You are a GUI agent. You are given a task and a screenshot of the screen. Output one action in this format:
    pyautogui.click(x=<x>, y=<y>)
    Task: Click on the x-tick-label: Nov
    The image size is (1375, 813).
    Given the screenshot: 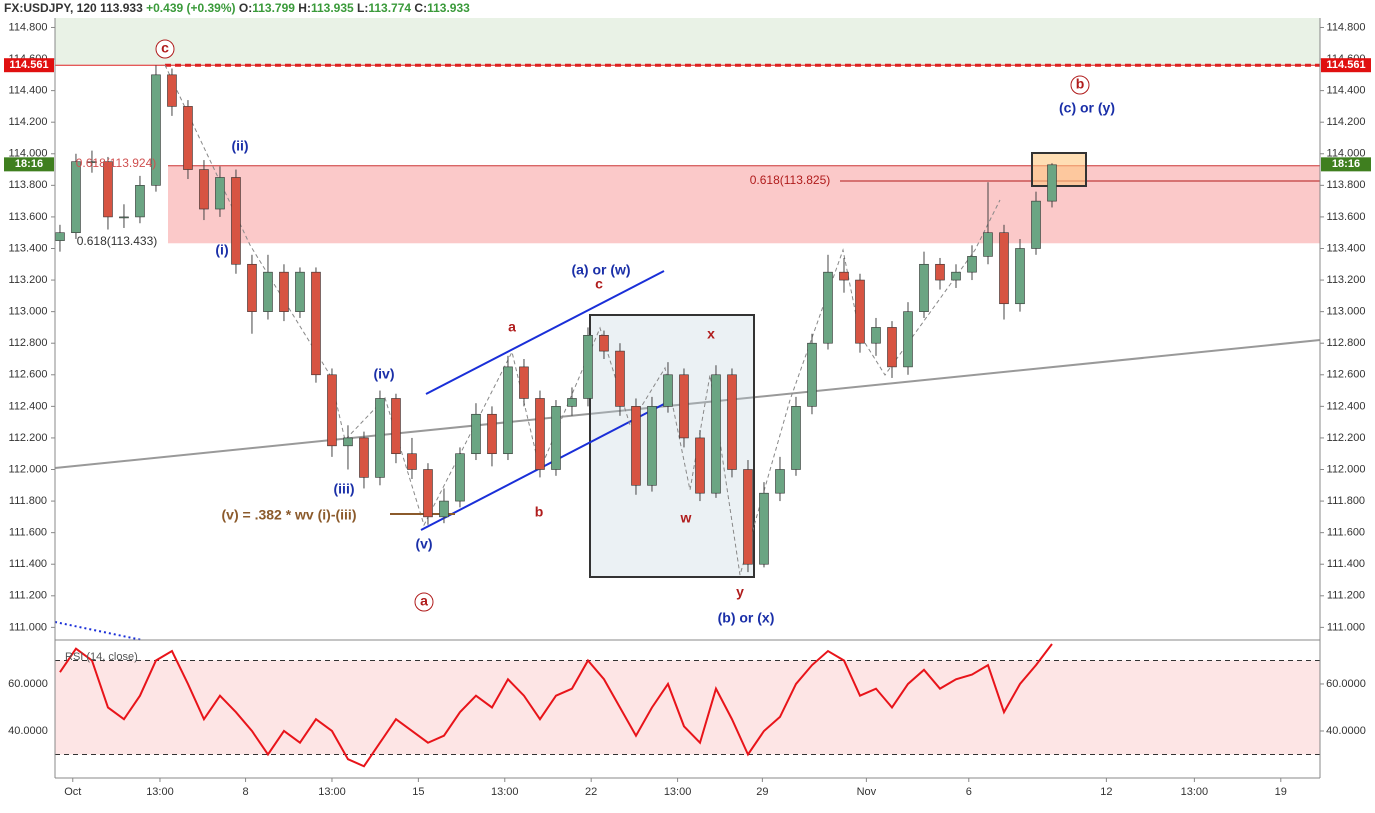 What is the action you would take?
    pyautogui.click(x=867, y=792)
    